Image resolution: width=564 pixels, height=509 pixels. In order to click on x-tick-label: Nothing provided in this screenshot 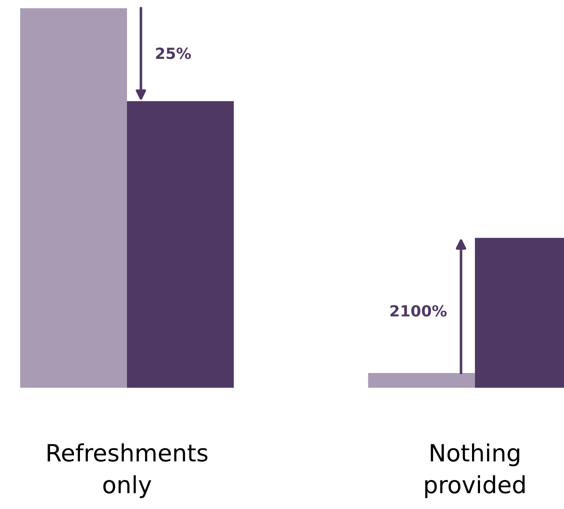, I will do `click(475, 470)`.